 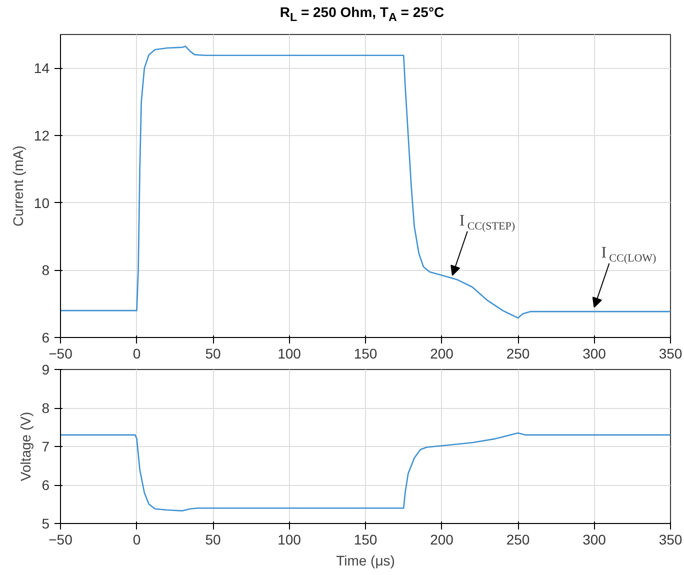 What do you see at coordinates (362, 14) in the screenshot?
I see `chart-title: R$_{L}$ = 250 Ohm, T$_{A}$ = 25°C` at bounding box center [362, 14].